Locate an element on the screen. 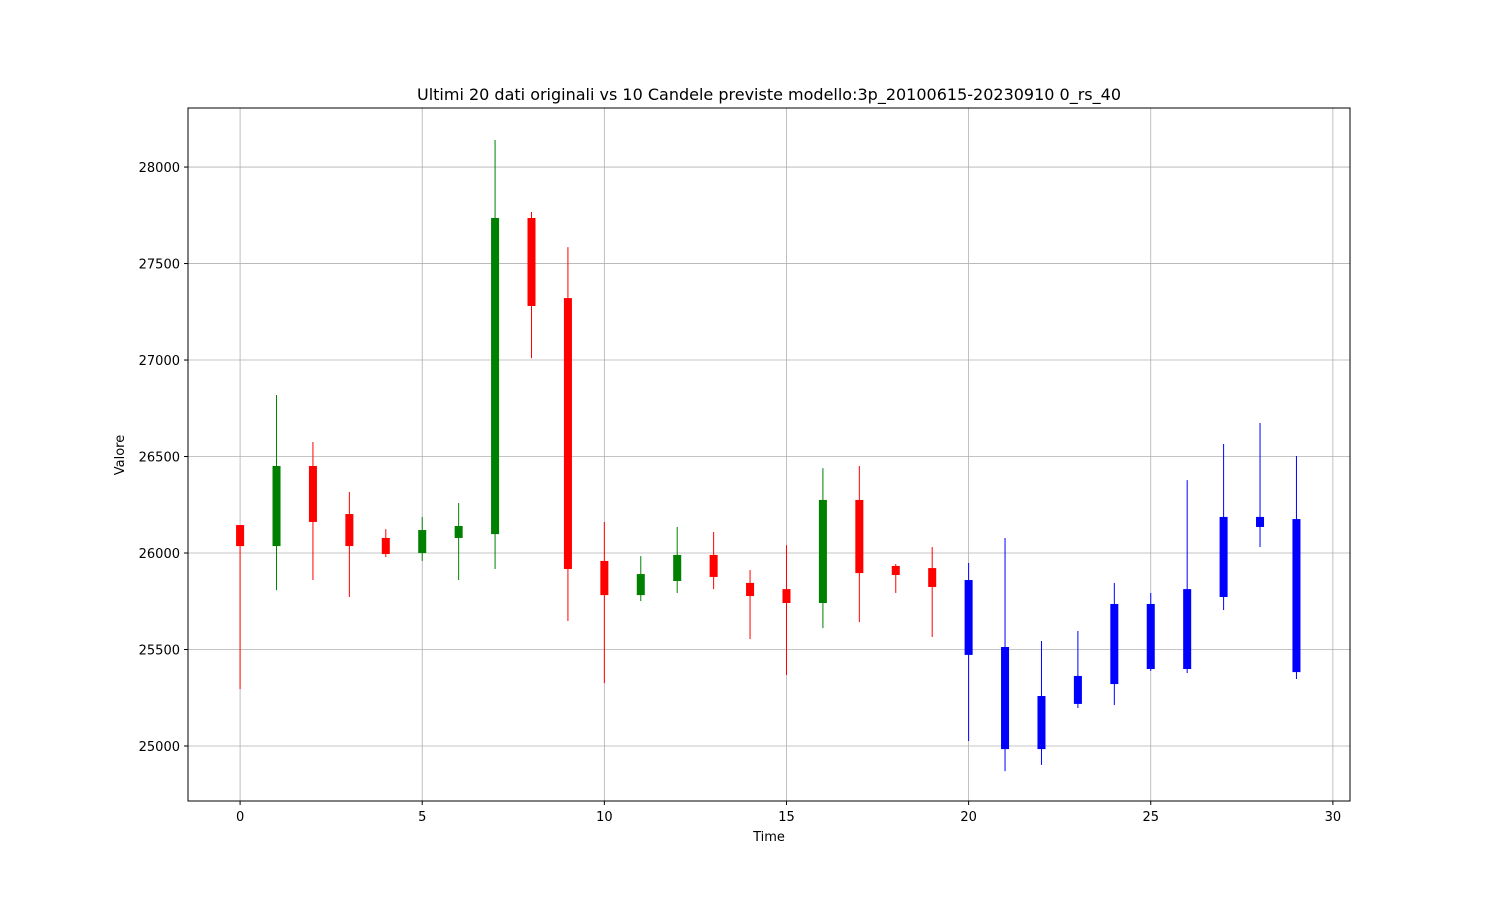 Image resolution: width=1500 pixels, height=900 pixels. x-tick-label: 30 is located at coordinates (1333, 817).